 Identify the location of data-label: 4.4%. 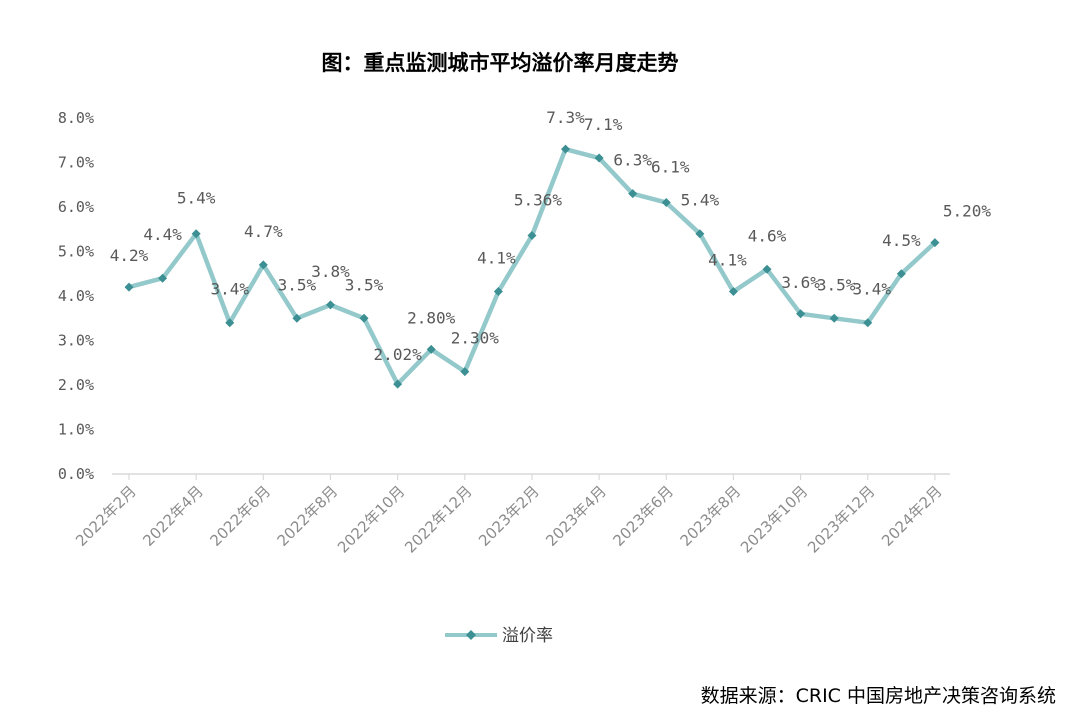
(162, 234).